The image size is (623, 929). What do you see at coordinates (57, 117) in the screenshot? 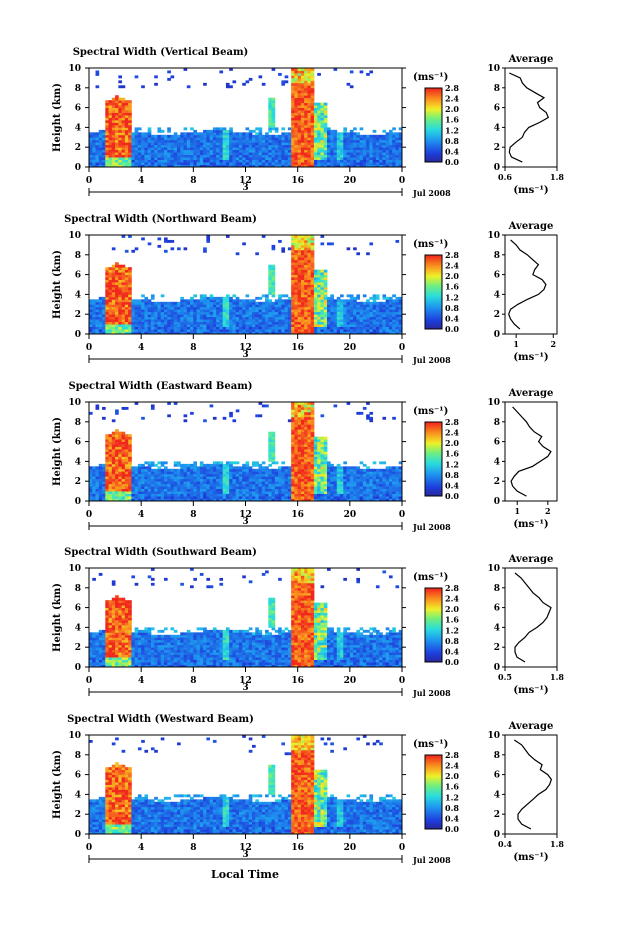
I see `y-axis-label: Height (km)` at bounding box center [57, 117].